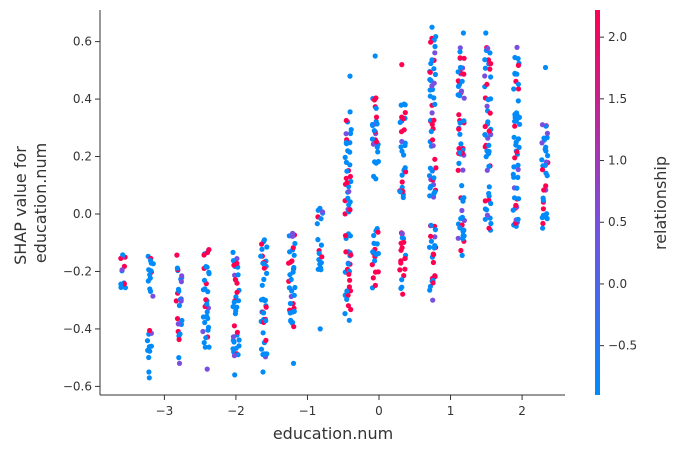  Describe the element at coordinates (82, 214) in the screenshot. I see `y-tick-label: 0.0` at that location.